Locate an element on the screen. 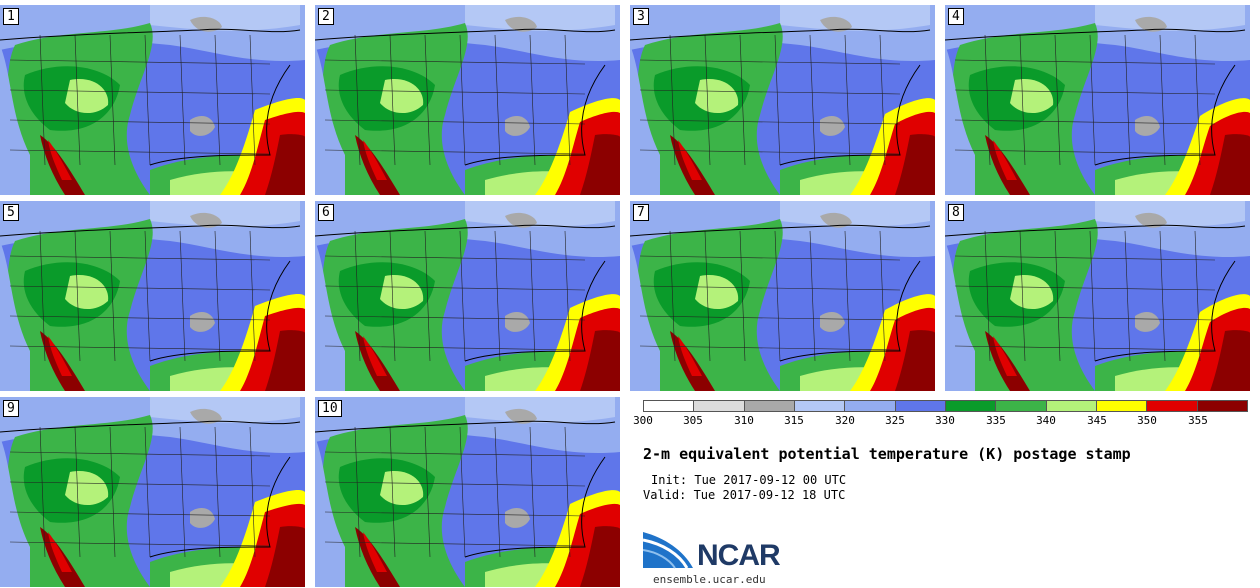  init-time: Init: Tue 2017-09-12 00 UTC is located at coordinates (749, 480).